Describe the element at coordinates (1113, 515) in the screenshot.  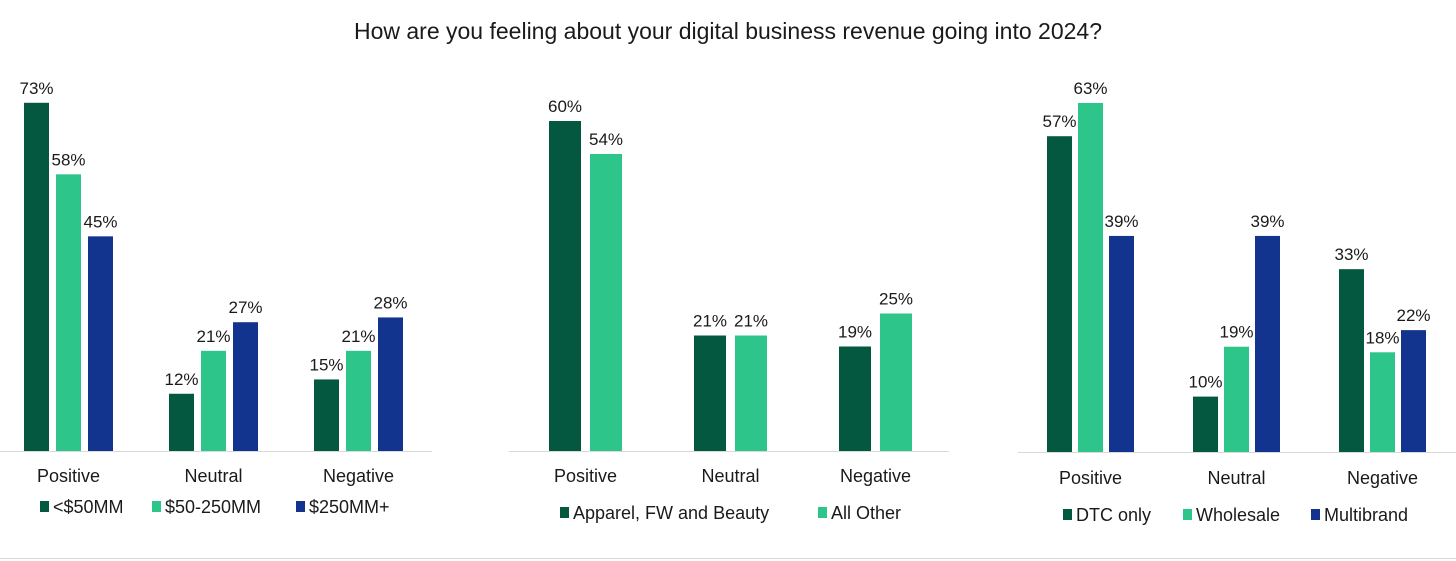
I see `legend-label: DTC only` at that location.